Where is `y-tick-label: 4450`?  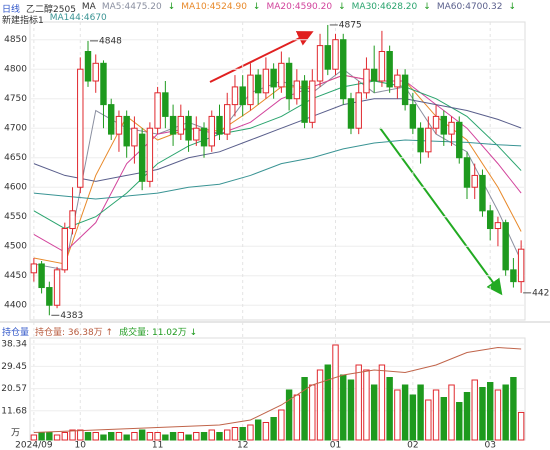
y-tick-label: 4450 is located at coordinates (15, 276).